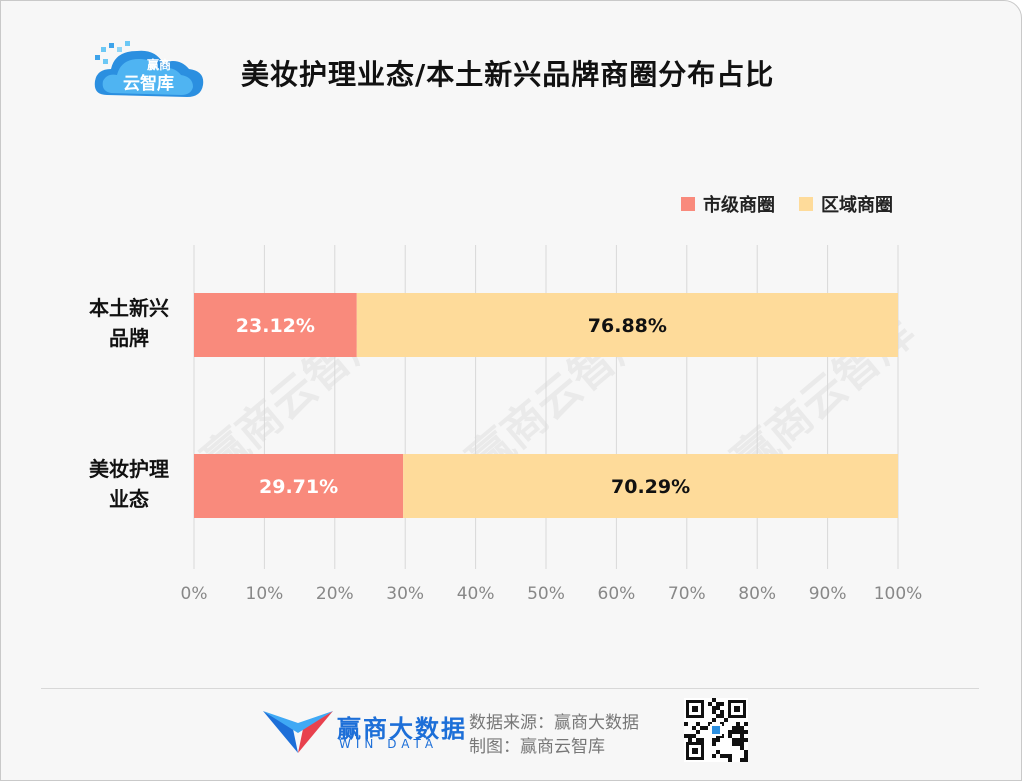 Image resolution: width=1022 pixels, height=781 pixels. I want to click on legend-item-district: 区域商圈, so click(846, 204).